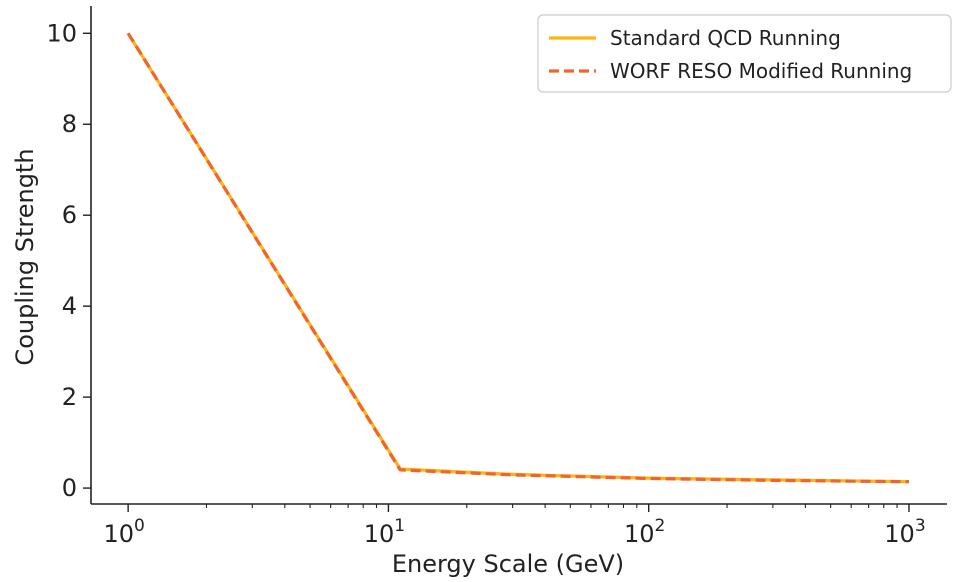  Describe the element at coordinates (69, 306) in the screenshot. I see `y-tick-label: 4` at that location.